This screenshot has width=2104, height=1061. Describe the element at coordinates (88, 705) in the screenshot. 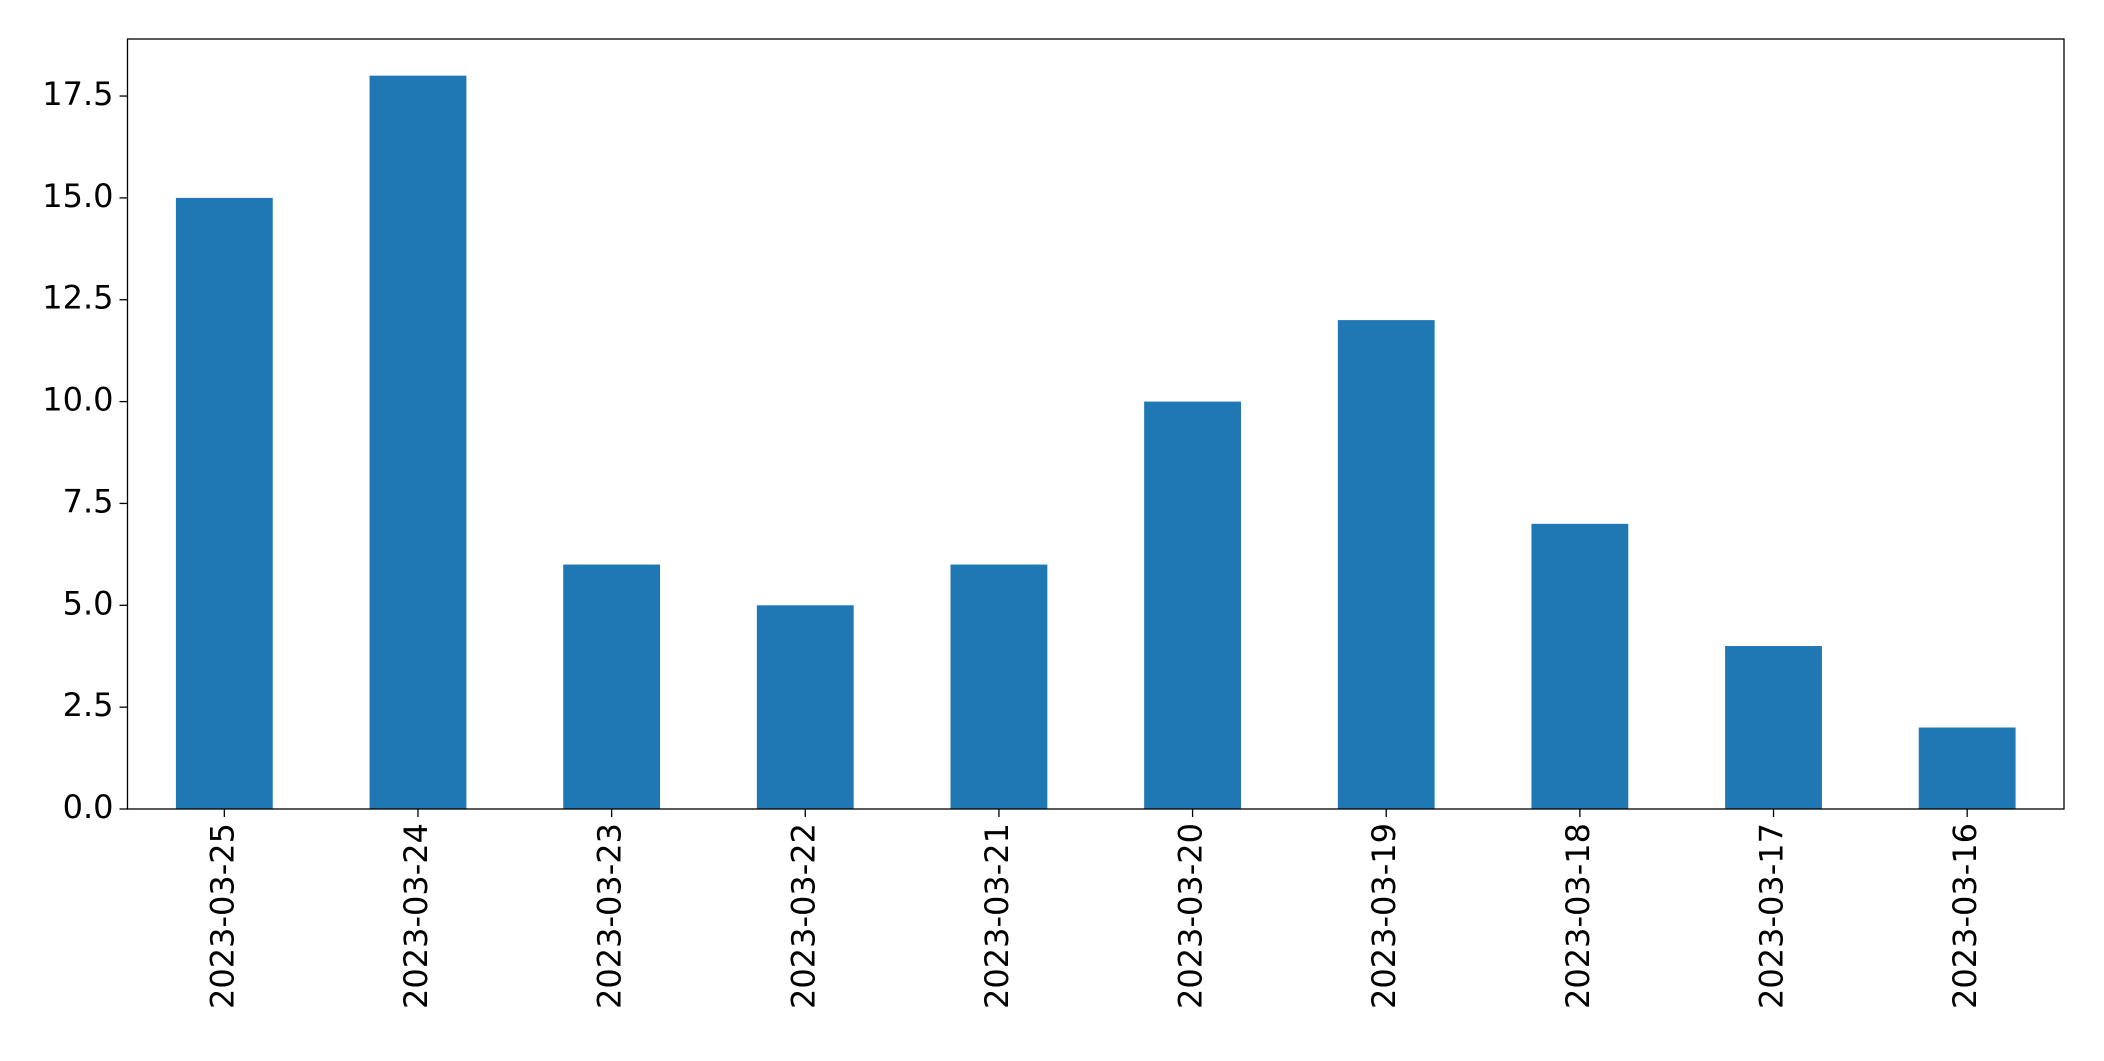

I see `y-tick-label: 2.5` at that location.